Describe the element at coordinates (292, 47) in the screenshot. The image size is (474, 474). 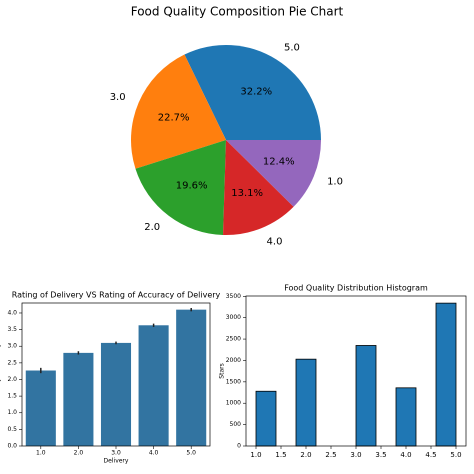
I see `slice-label: 5.0` at that location.